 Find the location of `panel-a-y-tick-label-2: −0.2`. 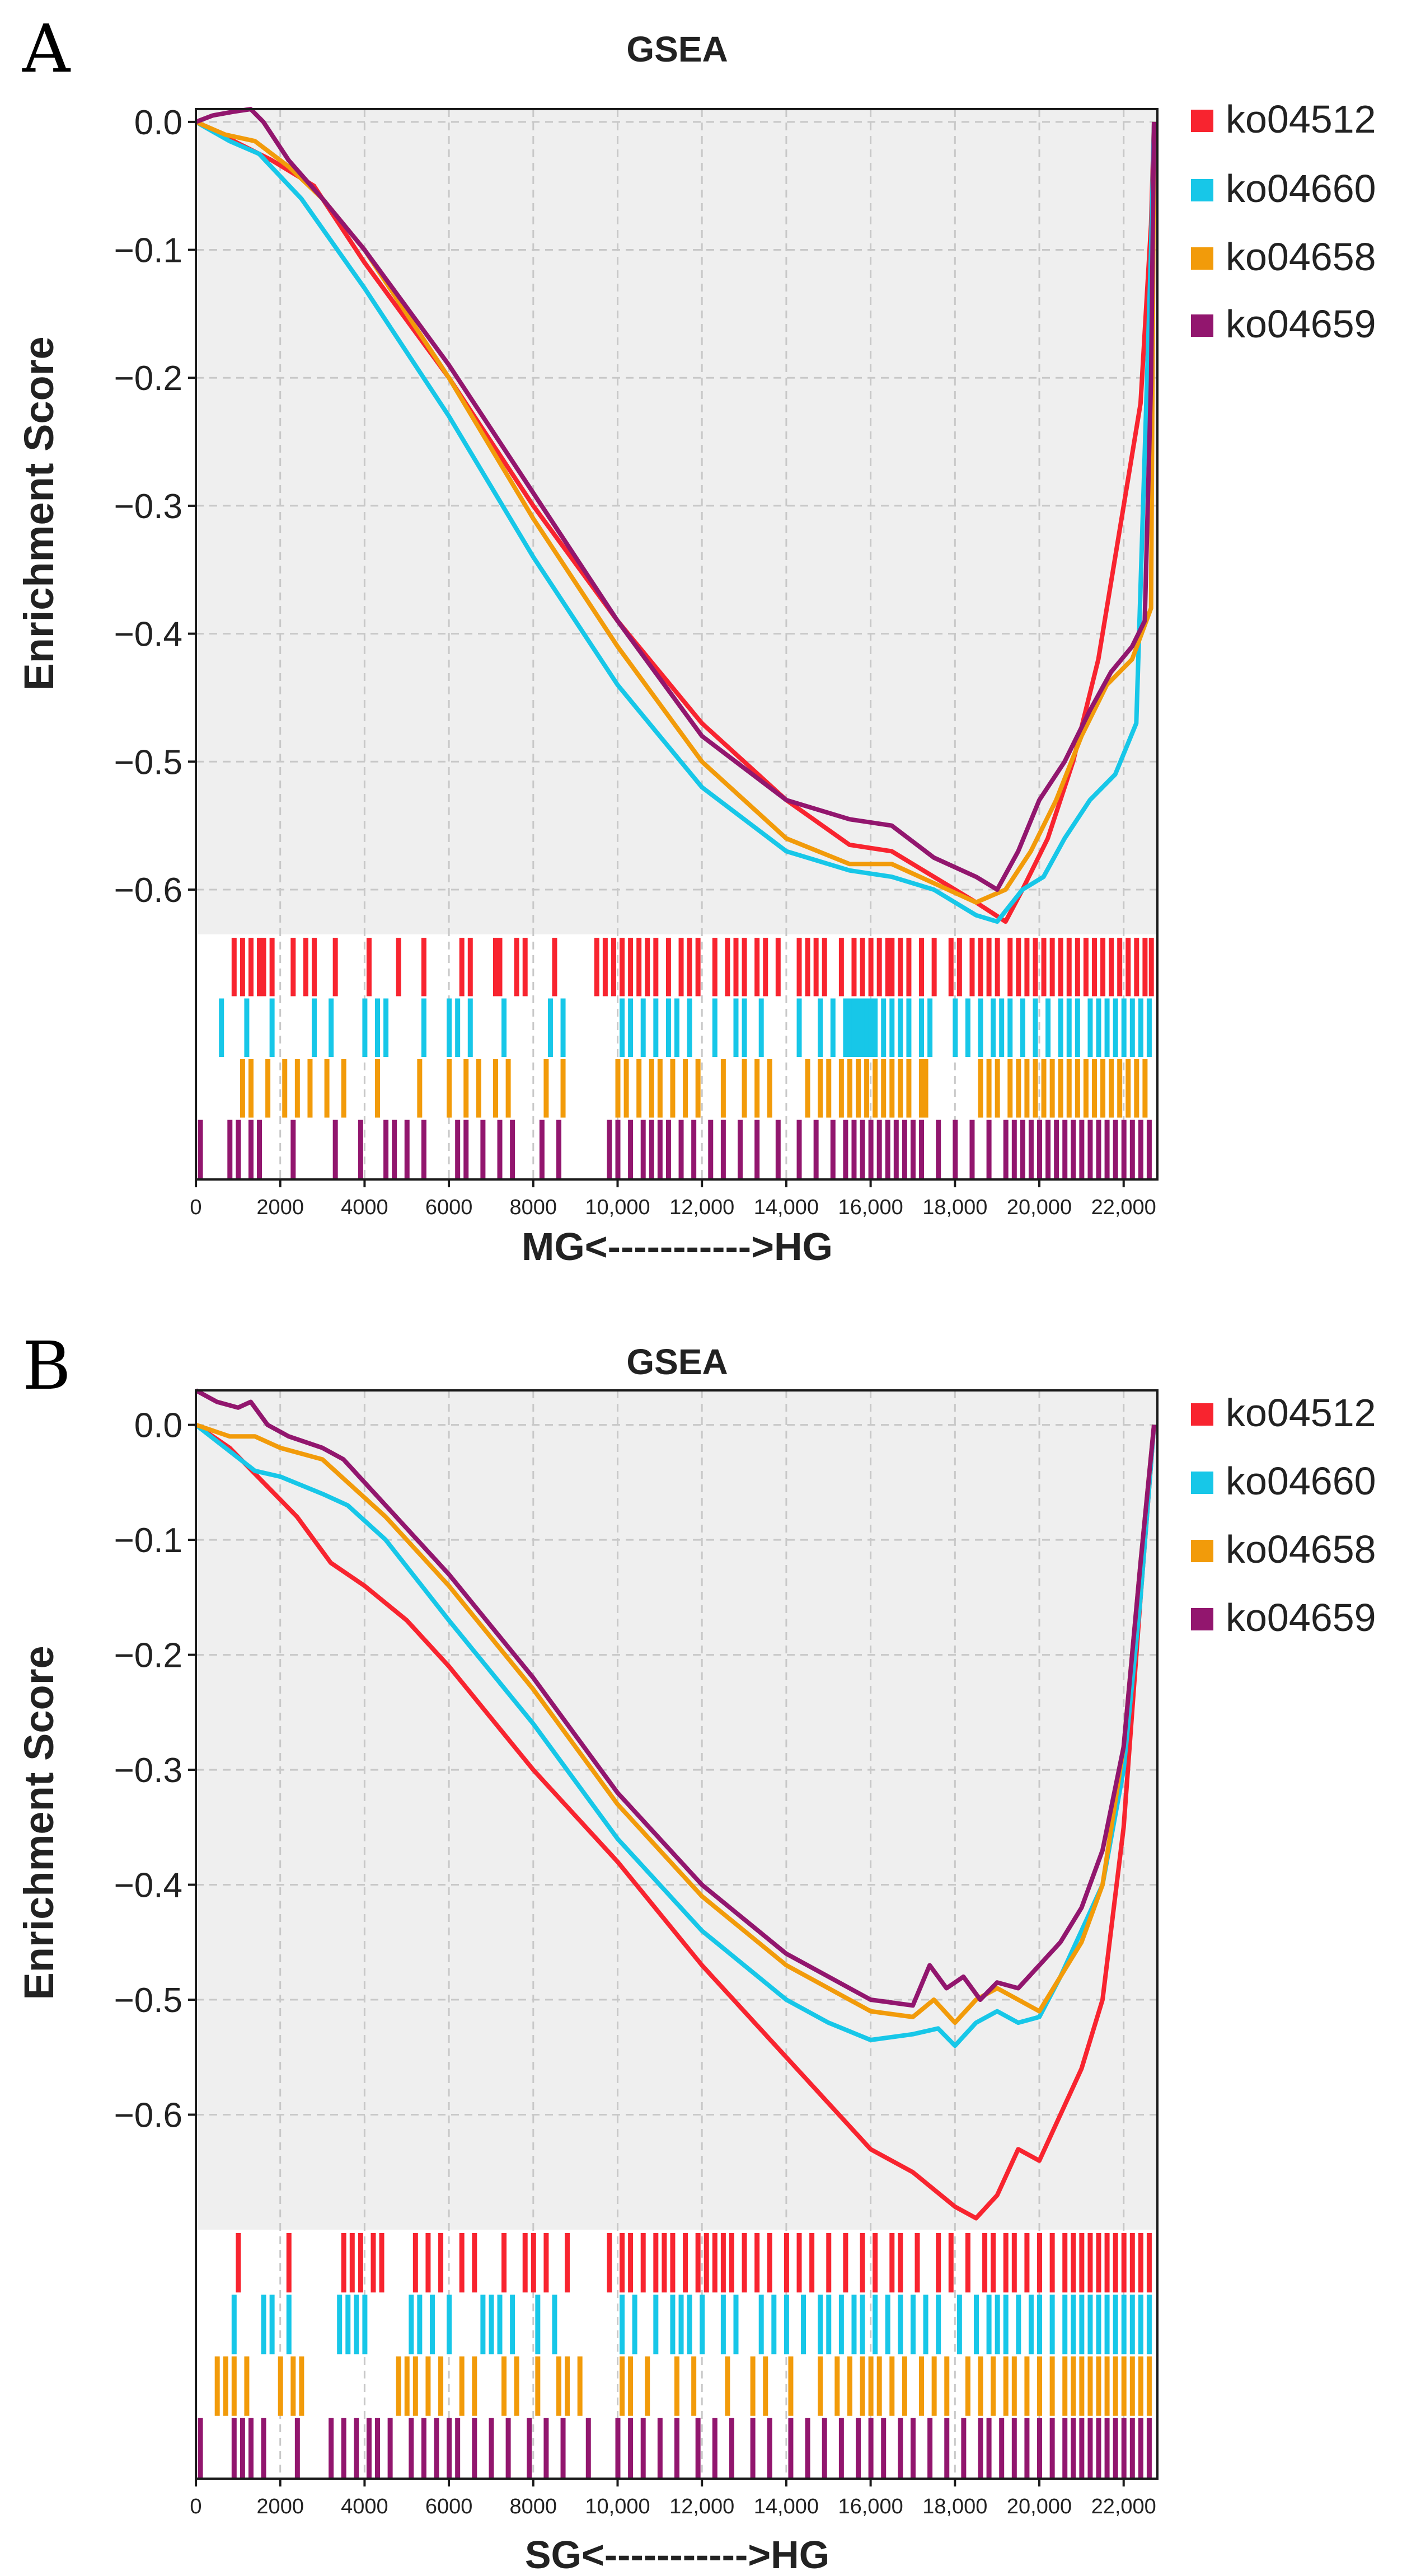

panel-a-y-tick-label-2: −0.2 is located at coordinates (148, 378).